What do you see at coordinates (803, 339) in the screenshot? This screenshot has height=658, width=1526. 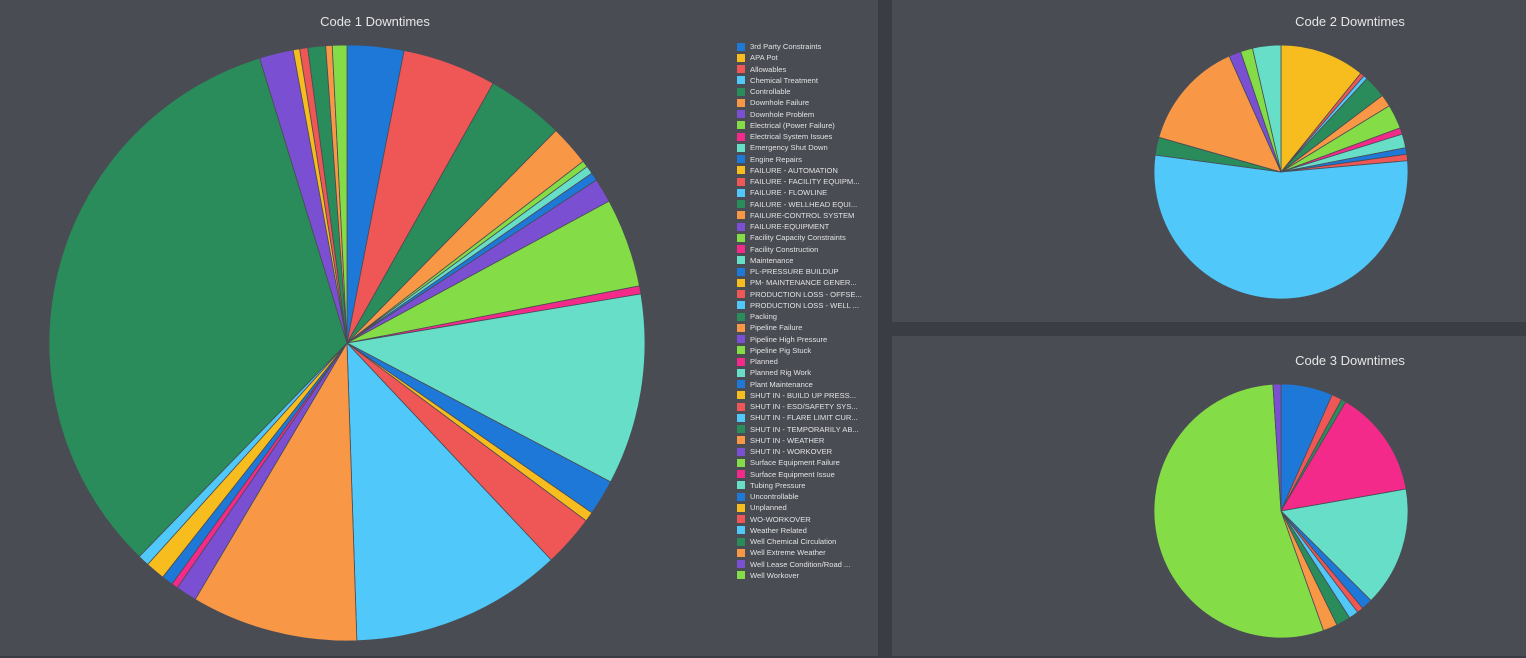 I see `legend-item: Pipeline High Pressure` at bounding box center [803, 339].